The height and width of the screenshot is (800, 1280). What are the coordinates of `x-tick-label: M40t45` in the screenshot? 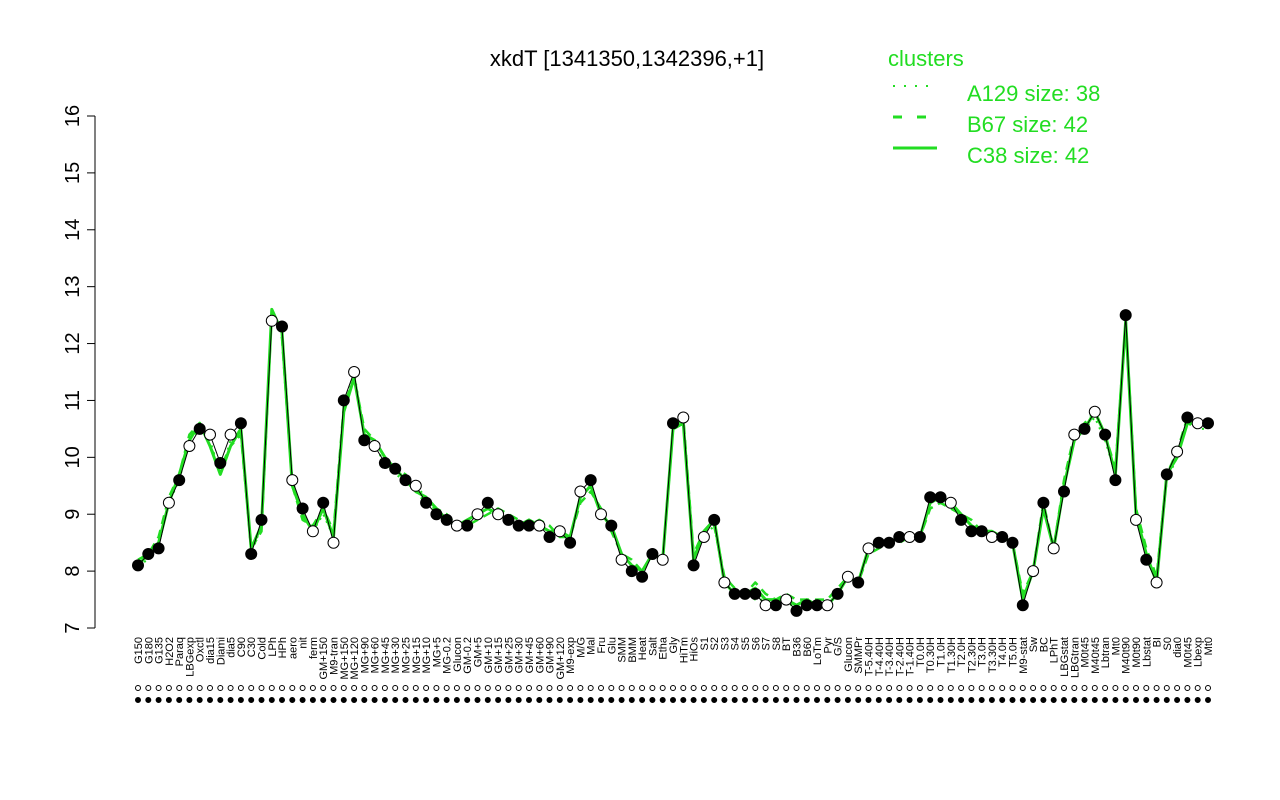 It's located at (1096, 655).